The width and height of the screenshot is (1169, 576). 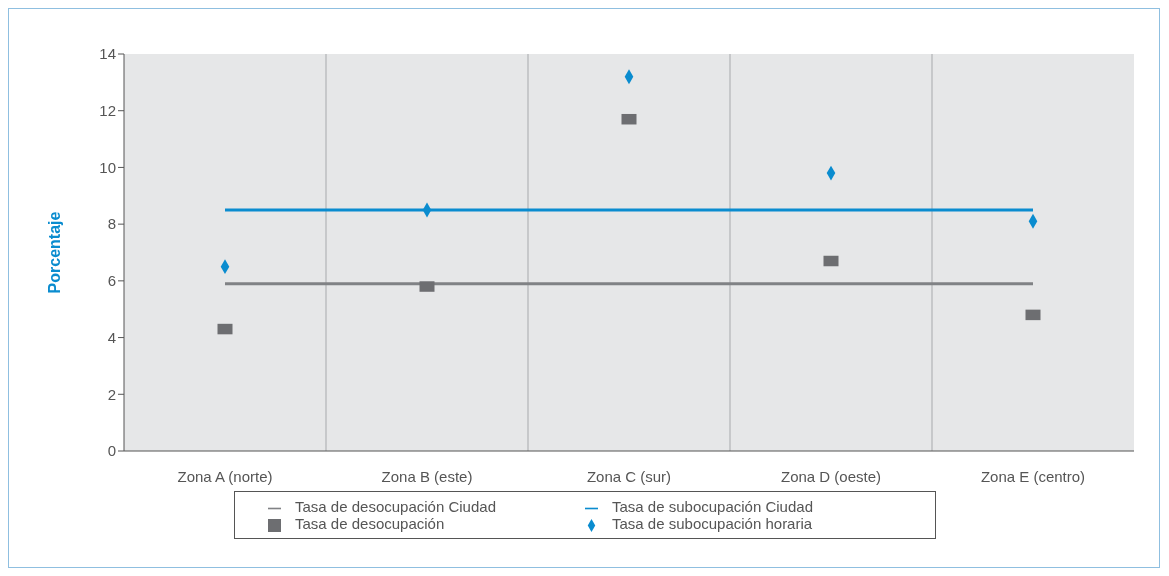 What do you see at coordinates (111, 281) in the screenshot?
I see `y-tick-label: 6` at bounding box center [111, 281].